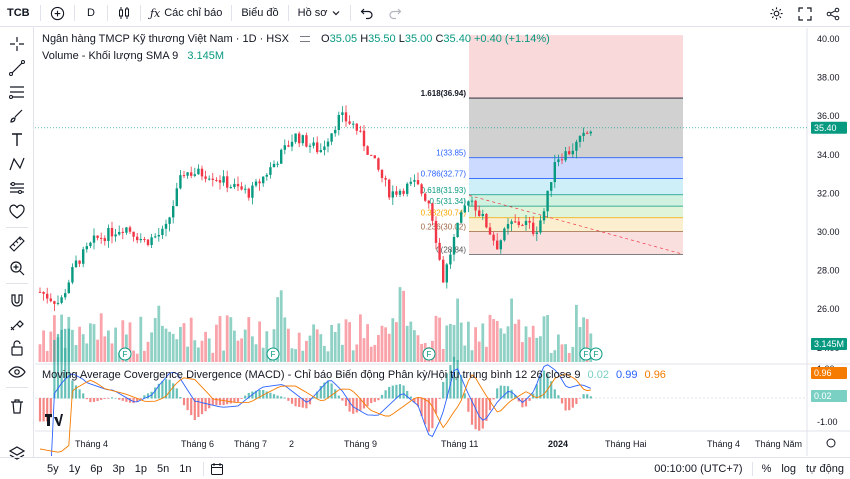 The height and width of the screenshot is (479, 850). I want to click on toolbar-divider, so click(288, 13).